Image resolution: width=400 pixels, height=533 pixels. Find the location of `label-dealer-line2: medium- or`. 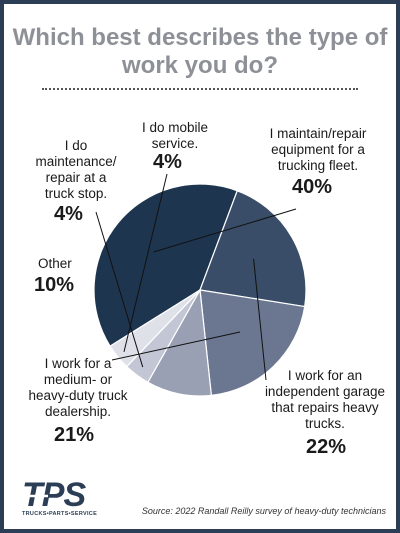

label-dealer-line2: medium- or is located at coordinates (78, 379).